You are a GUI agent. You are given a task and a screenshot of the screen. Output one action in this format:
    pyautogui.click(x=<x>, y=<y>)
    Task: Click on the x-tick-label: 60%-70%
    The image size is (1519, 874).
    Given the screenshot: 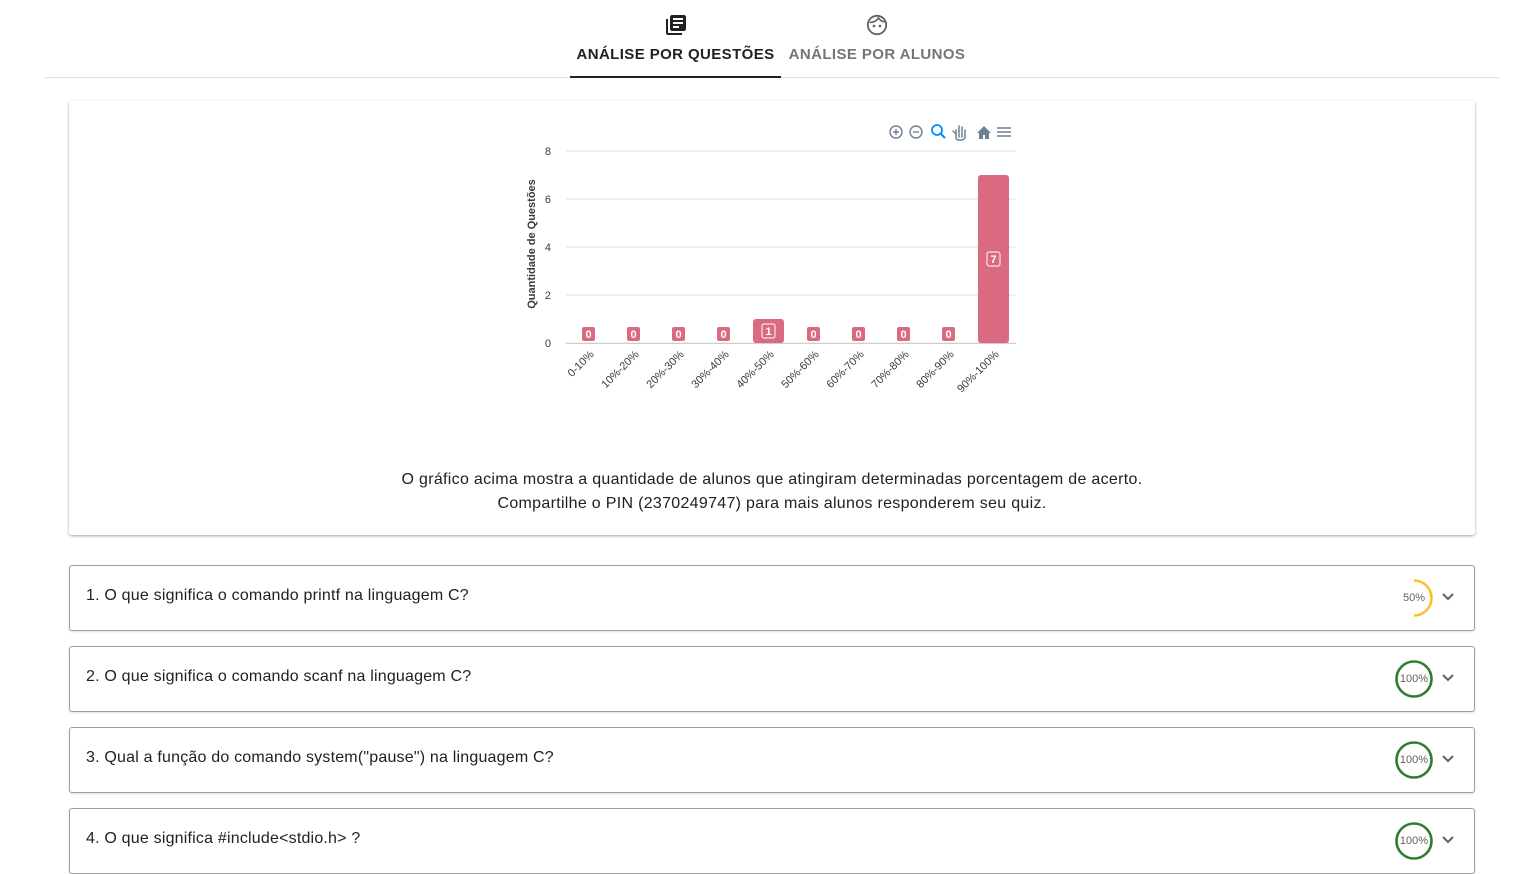 What is the action you would take?
    pyautogui.click(x=845, y=369)
    